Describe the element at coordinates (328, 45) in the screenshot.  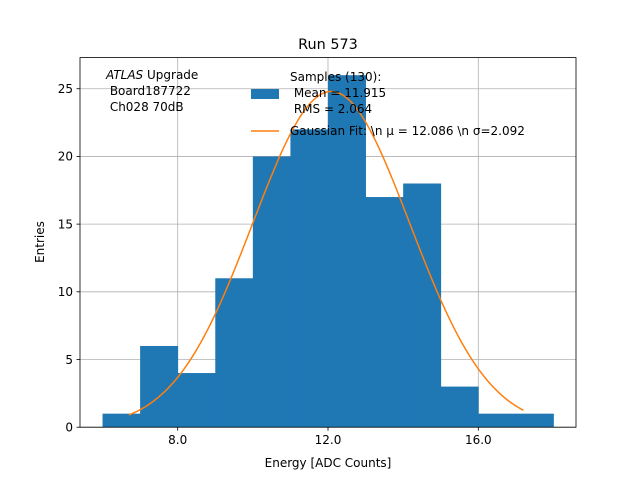
I see `chart-title: Run 573` at that location.